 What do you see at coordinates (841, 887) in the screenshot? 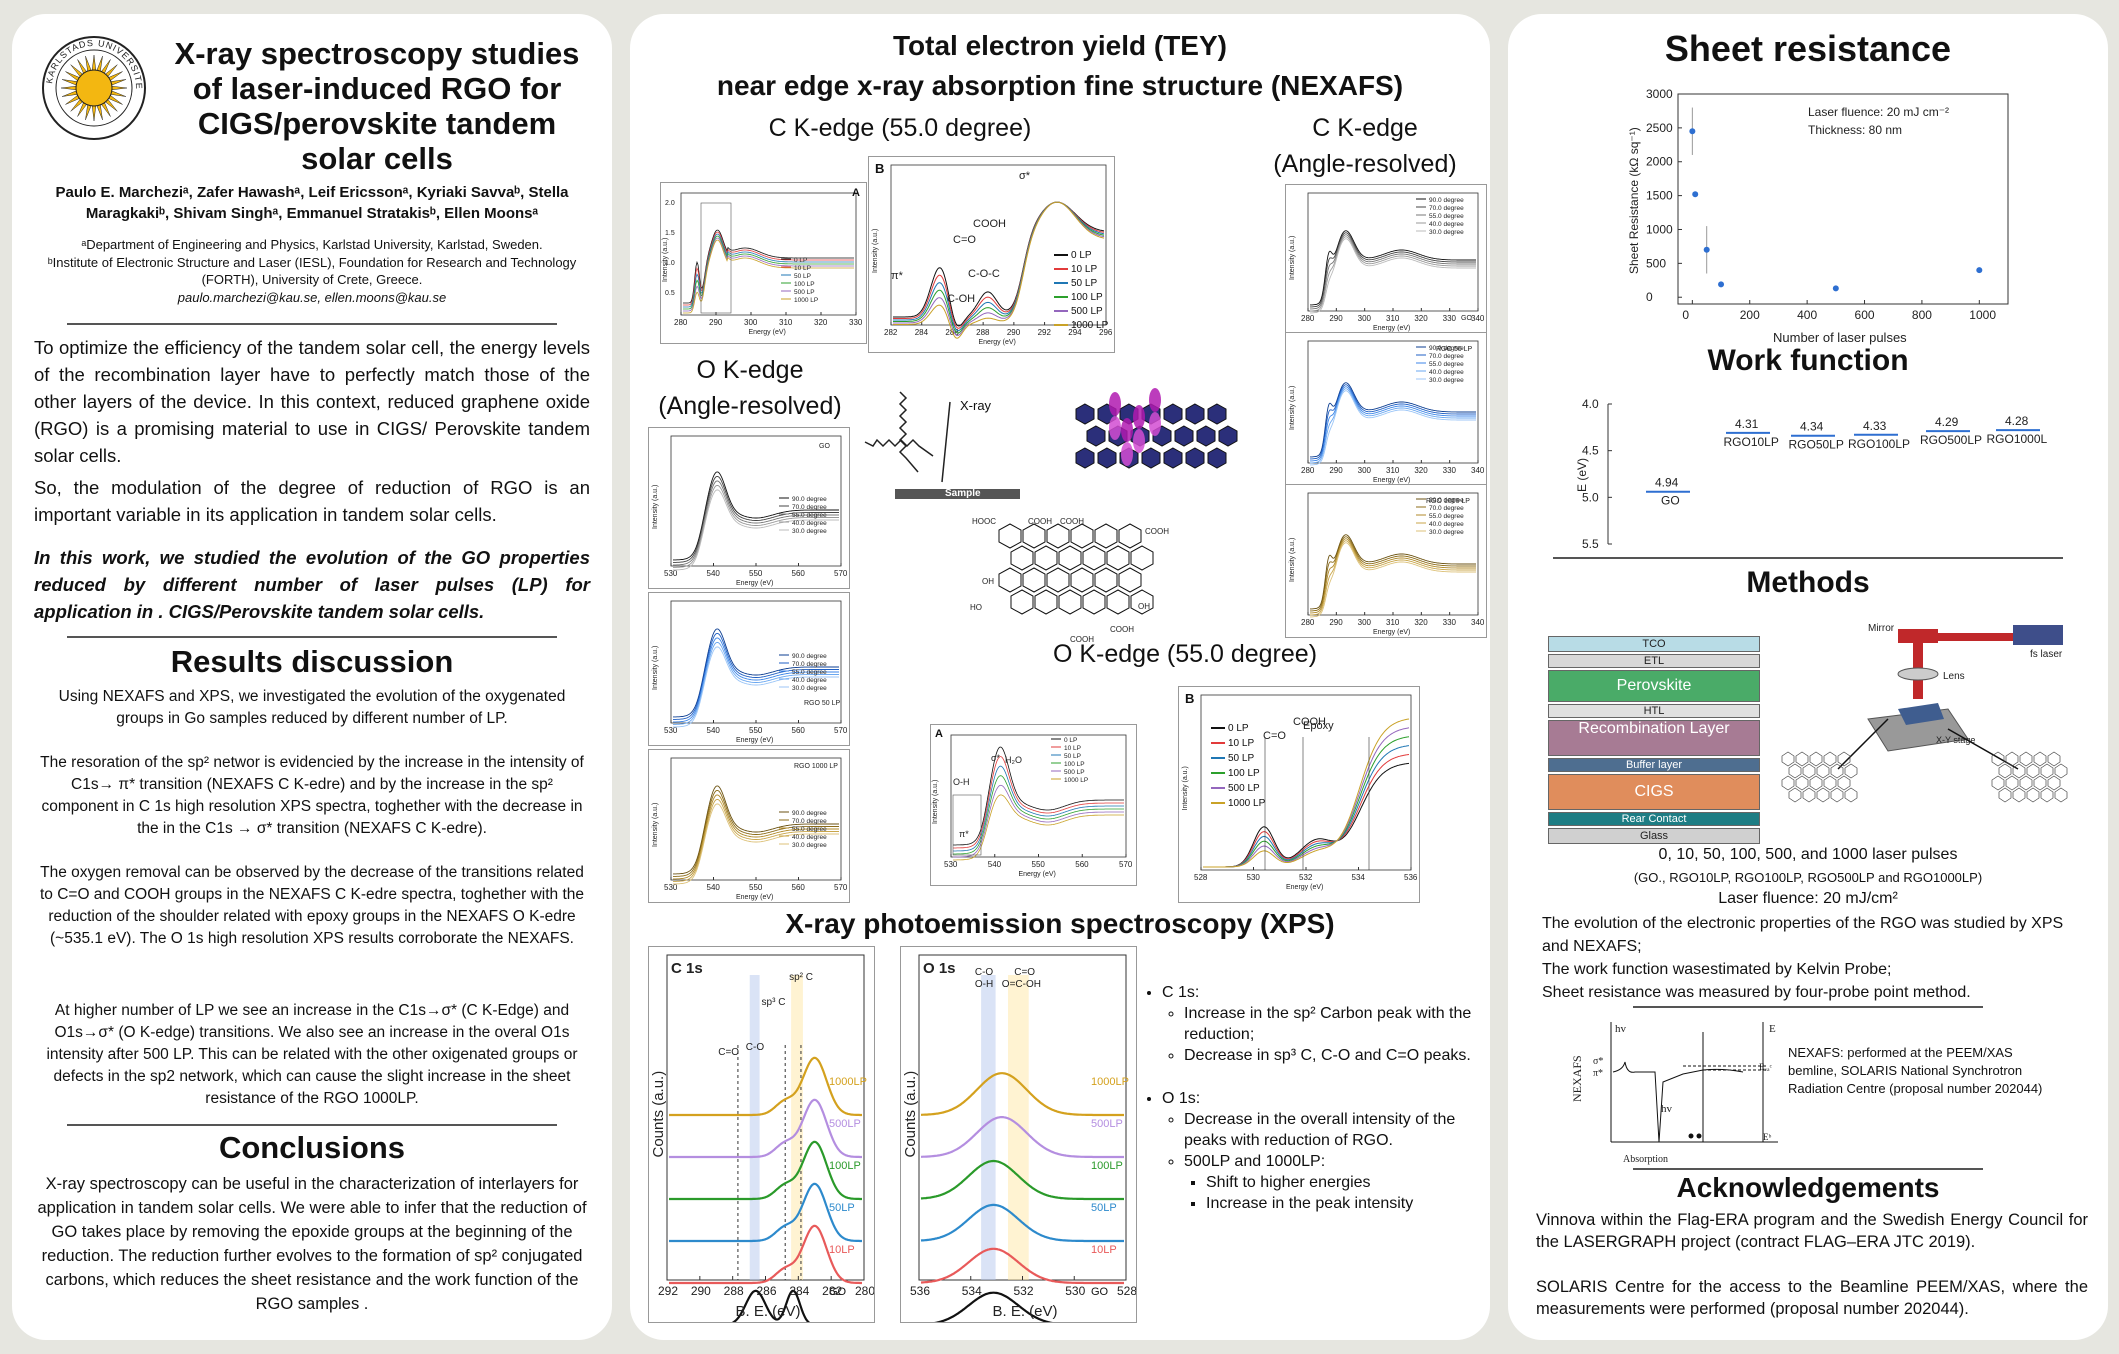
I see `tick-label: 570` at bounding box center [841, 887].